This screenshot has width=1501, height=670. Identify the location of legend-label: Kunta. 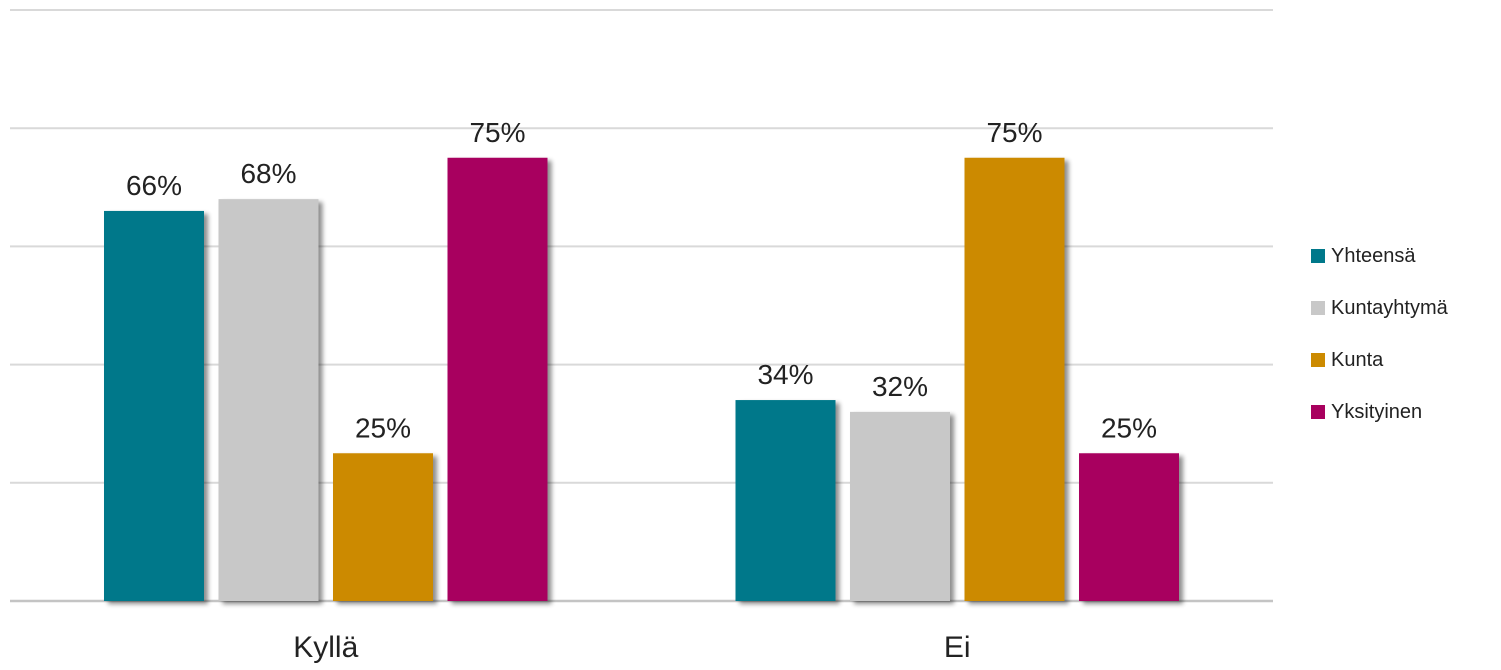
(1357, 359).